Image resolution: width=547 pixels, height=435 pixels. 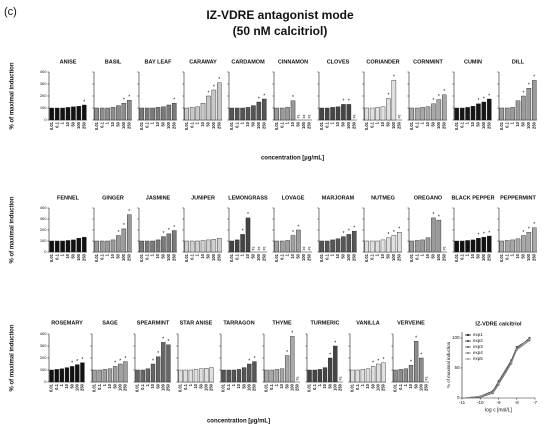 What do you see at coordinates (280, 15) in the screenshot?
I see `figure-title: IZ-VDRE antagonist mode` at bounding box center [280, 15].